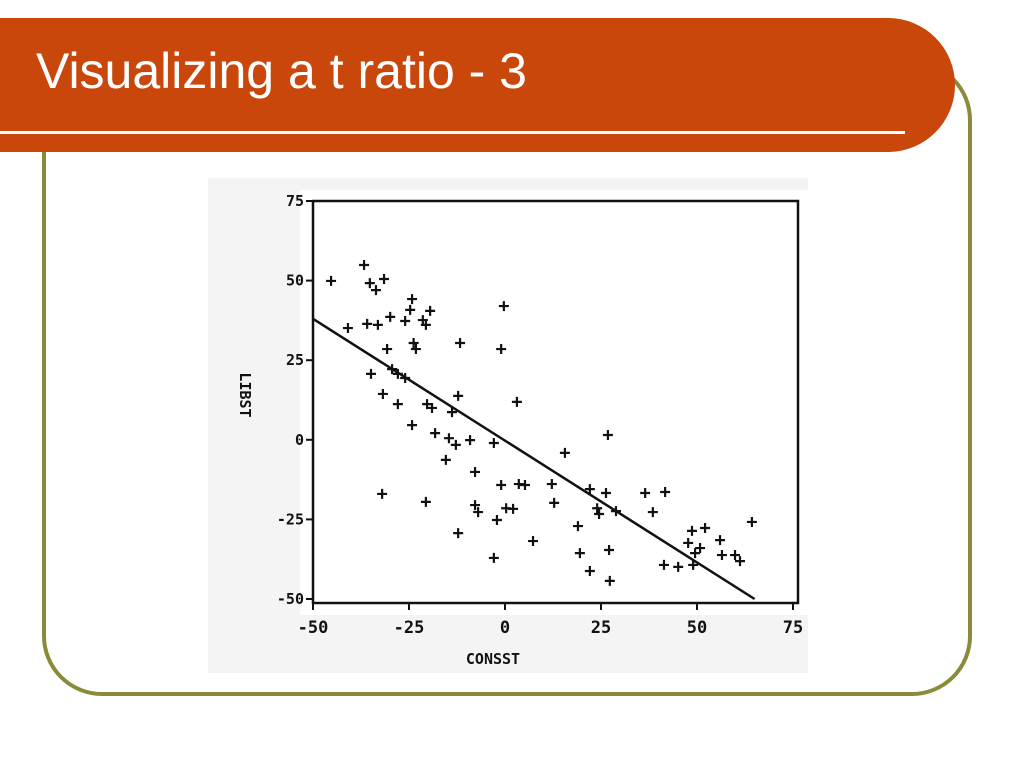 This screenshot has width=1024, height=768. What do you see at coordinates (290, 519) in the screenshot?
I see `y-tick-label: -25` at bounding box center [290, 519].